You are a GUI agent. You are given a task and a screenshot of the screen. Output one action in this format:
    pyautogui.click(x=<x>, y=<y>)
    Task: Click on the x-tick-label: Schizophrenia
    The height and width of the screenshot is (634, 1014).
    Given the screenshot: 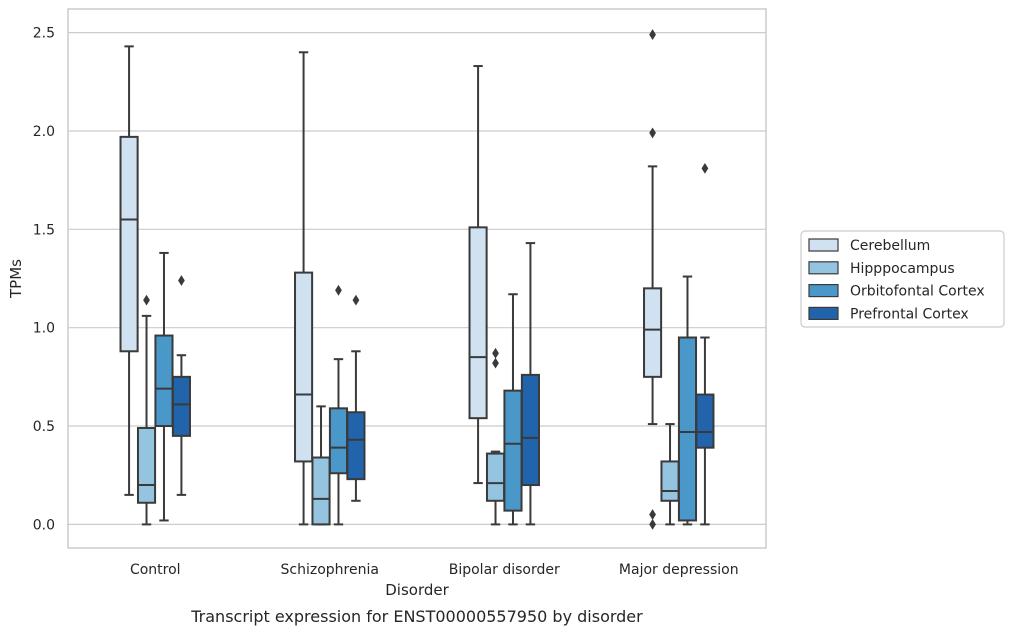 What is the action you would take?
    pyautogui.click(x=330, y=570)
    